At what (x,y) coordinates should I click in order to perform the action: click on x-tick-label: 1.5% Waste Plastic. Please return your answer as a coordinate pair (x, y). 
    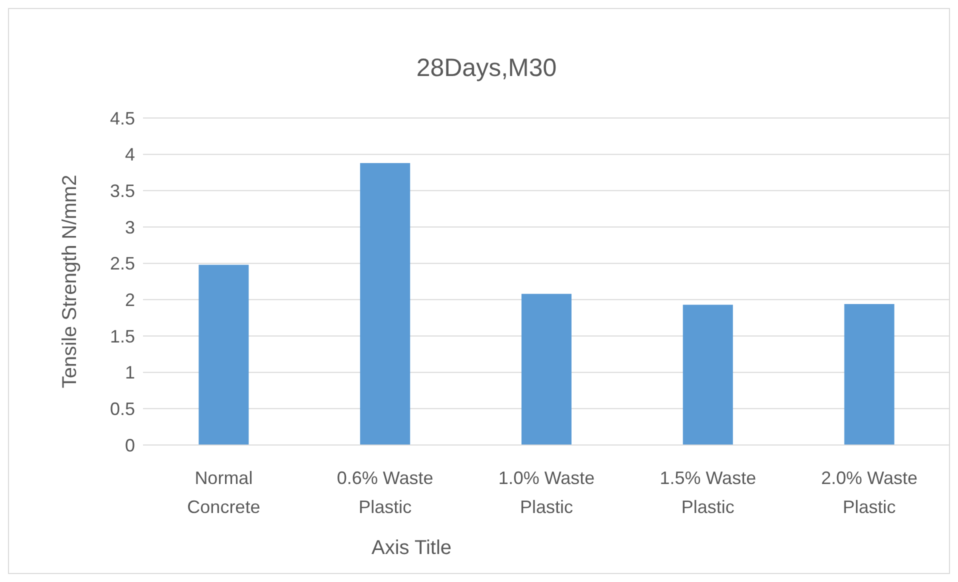
    Looking at the image, I should click on (708, 492).